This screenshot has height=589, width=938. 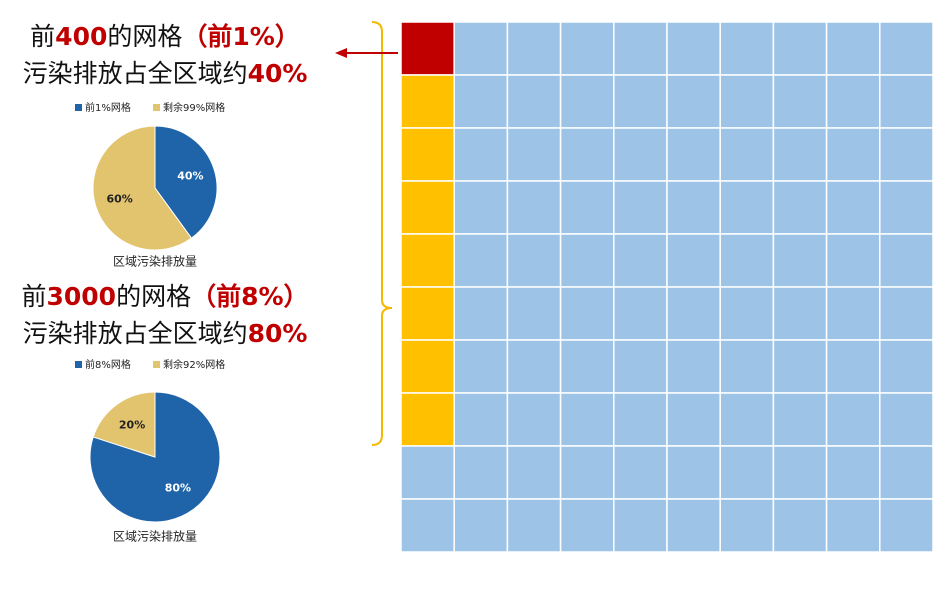 I want to click on callout-line: 前3000的网格（前8%）, so click(x=164, y=297).